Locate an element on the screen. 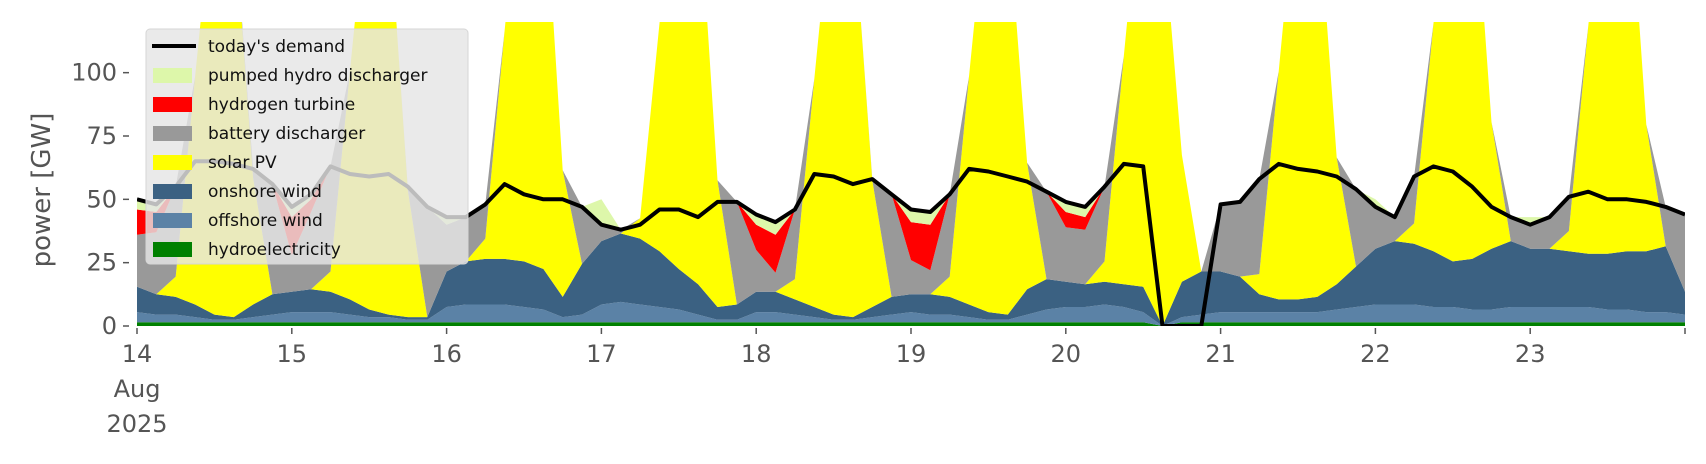 Image resolution: width=1706 pixels, height=464 pixels. area-hydroelectricity is located at coordinates (911, 324).